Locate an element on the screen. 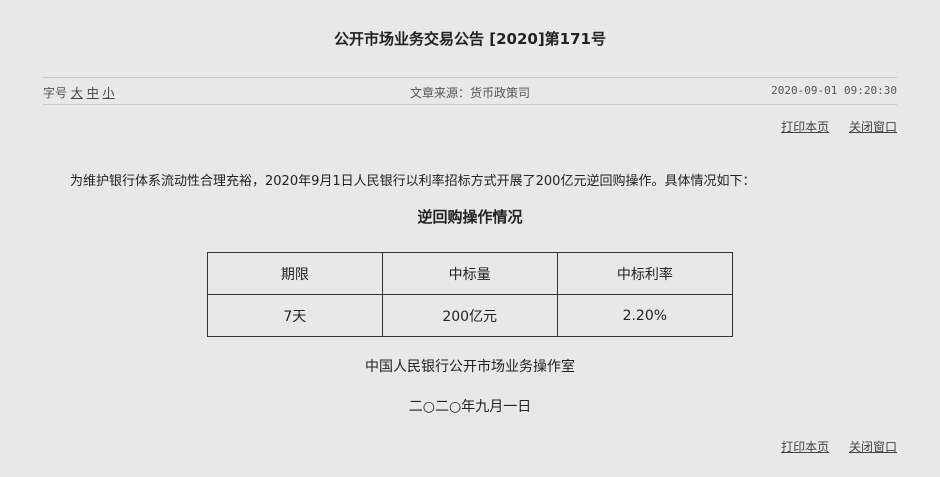 This screenshot has width=940, height=477. signature: 中国人民银行公开市场业务操作室 is located at coordinates (470, 367).